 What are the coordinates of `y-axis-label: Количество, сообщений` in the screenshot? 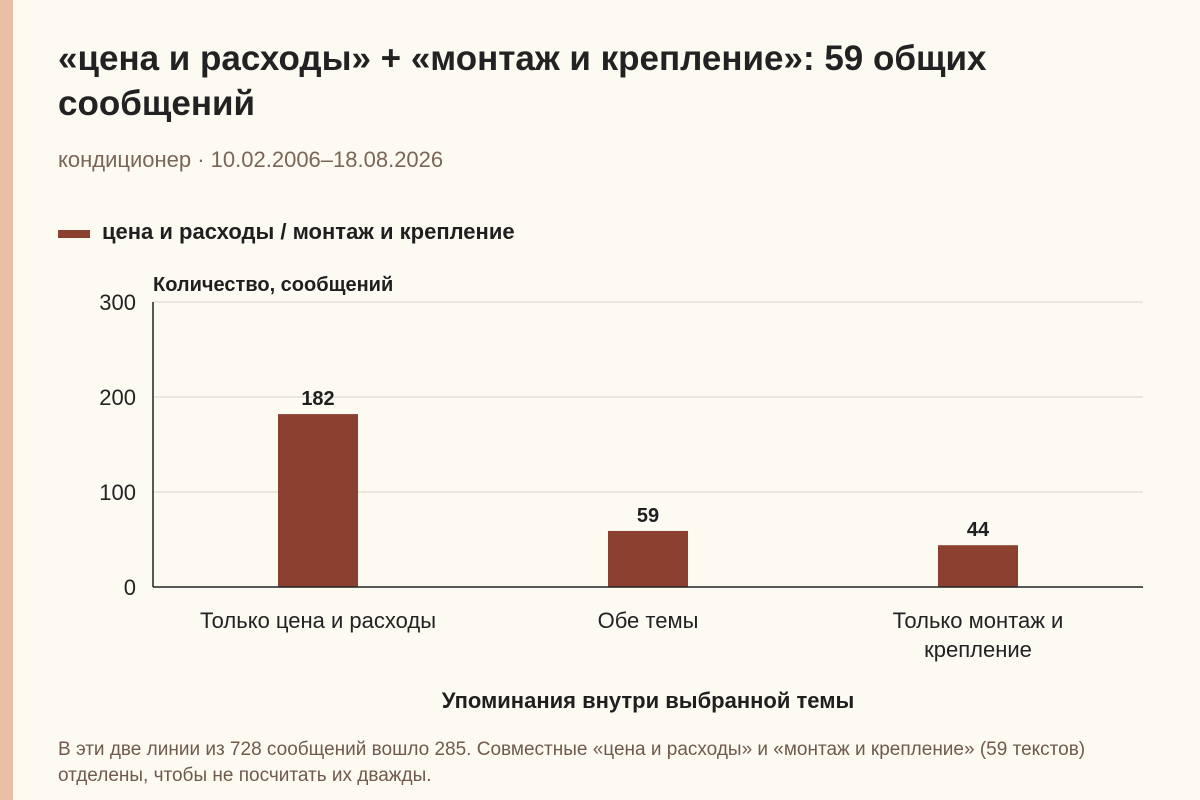 It's located at (273, 285).